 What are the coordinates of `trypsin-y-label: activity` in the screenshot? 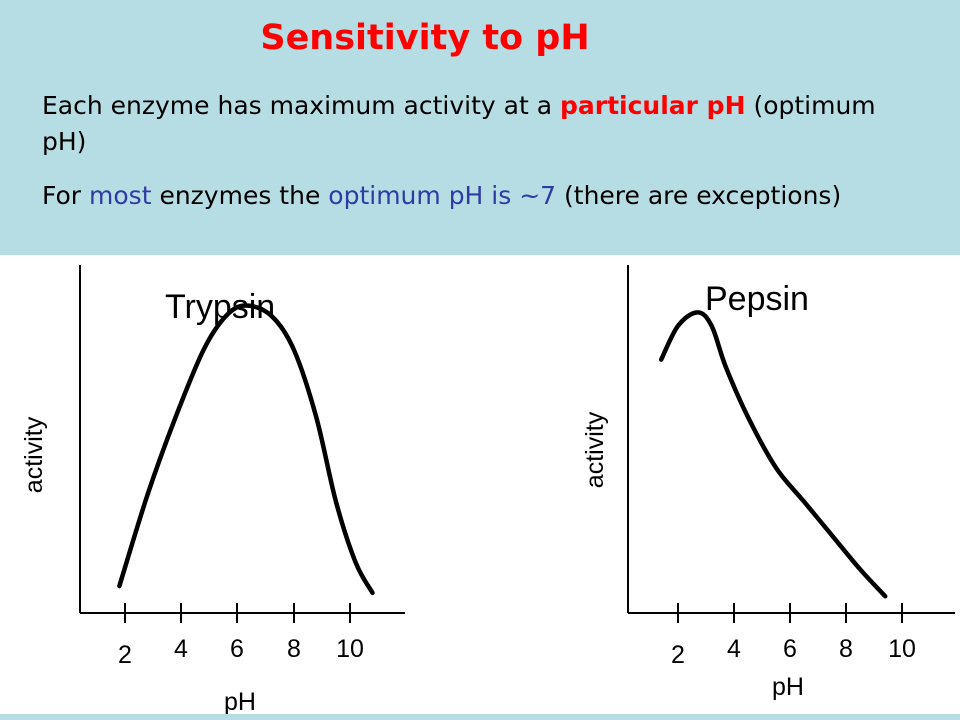 It's located at (34, 454).